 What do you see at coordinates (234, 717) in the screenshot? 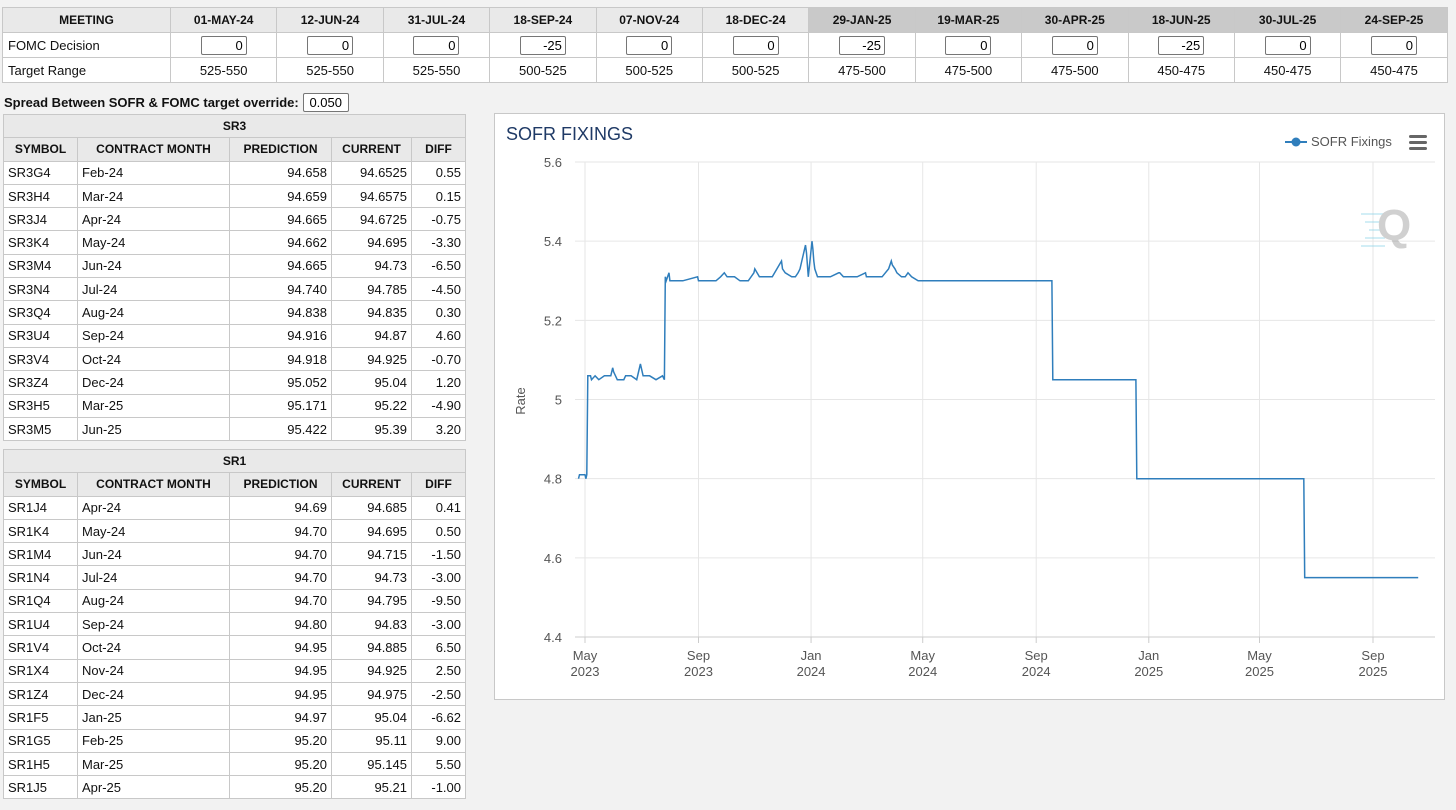
I see `table-row: SR1F5 Jan-25 94.97 95.04 -6.62` at bounding box center [234, 717].